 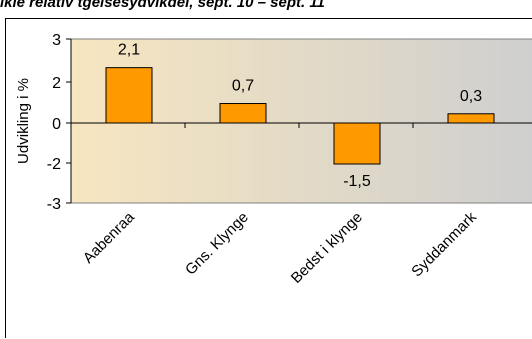 I want to click on bar-bedst-i-klynge, so click(x=357, y=143).